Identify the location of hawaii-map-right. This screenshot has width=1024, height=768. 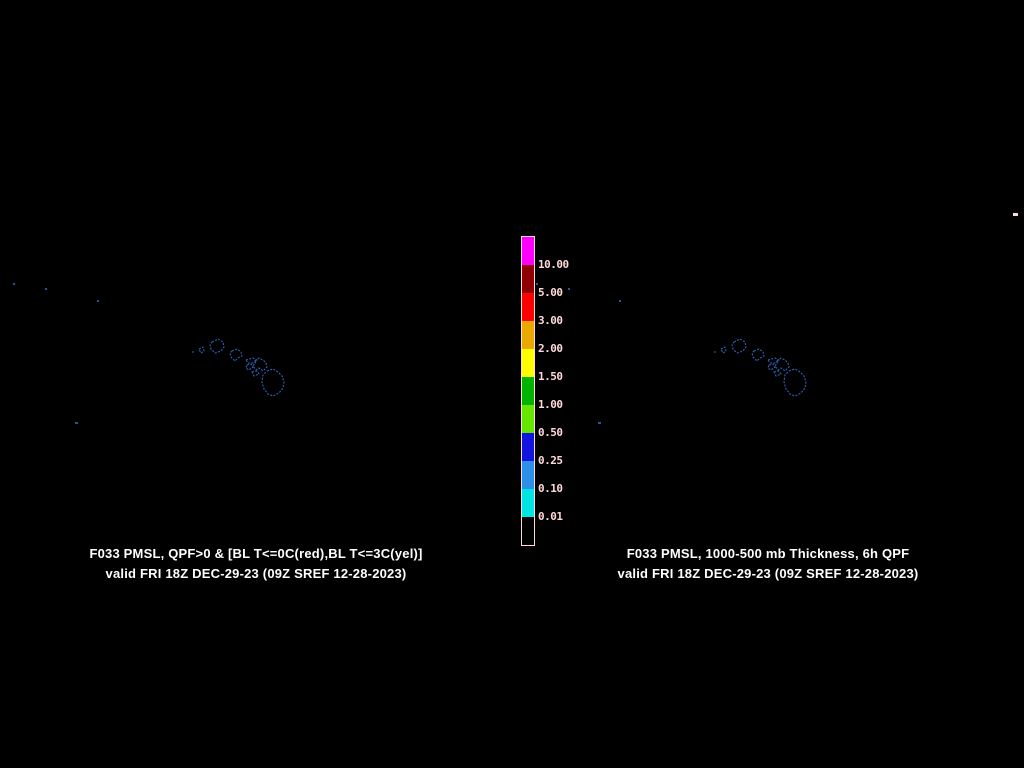
(671, 353).